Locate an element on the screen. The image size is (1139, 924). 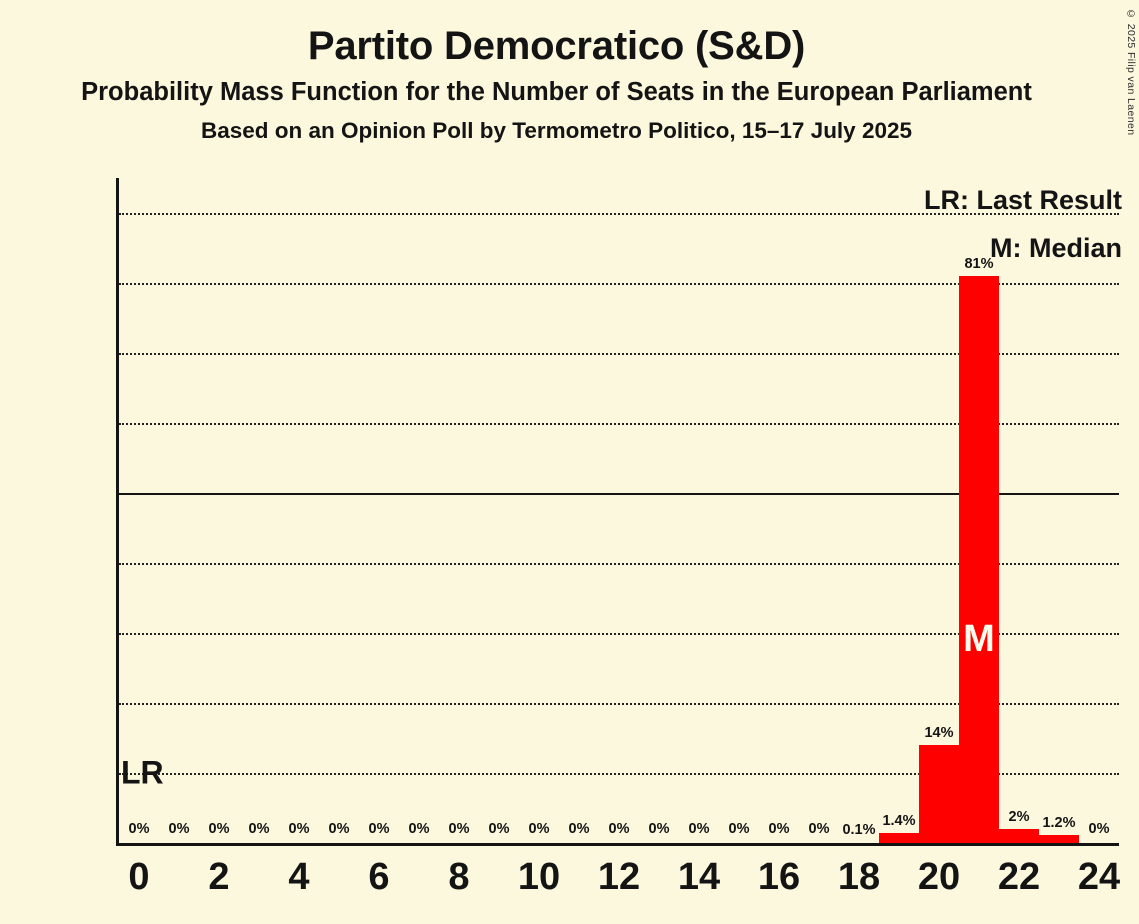
bar-value-label-seat-4: 0% is located at coordinates (299, 829).